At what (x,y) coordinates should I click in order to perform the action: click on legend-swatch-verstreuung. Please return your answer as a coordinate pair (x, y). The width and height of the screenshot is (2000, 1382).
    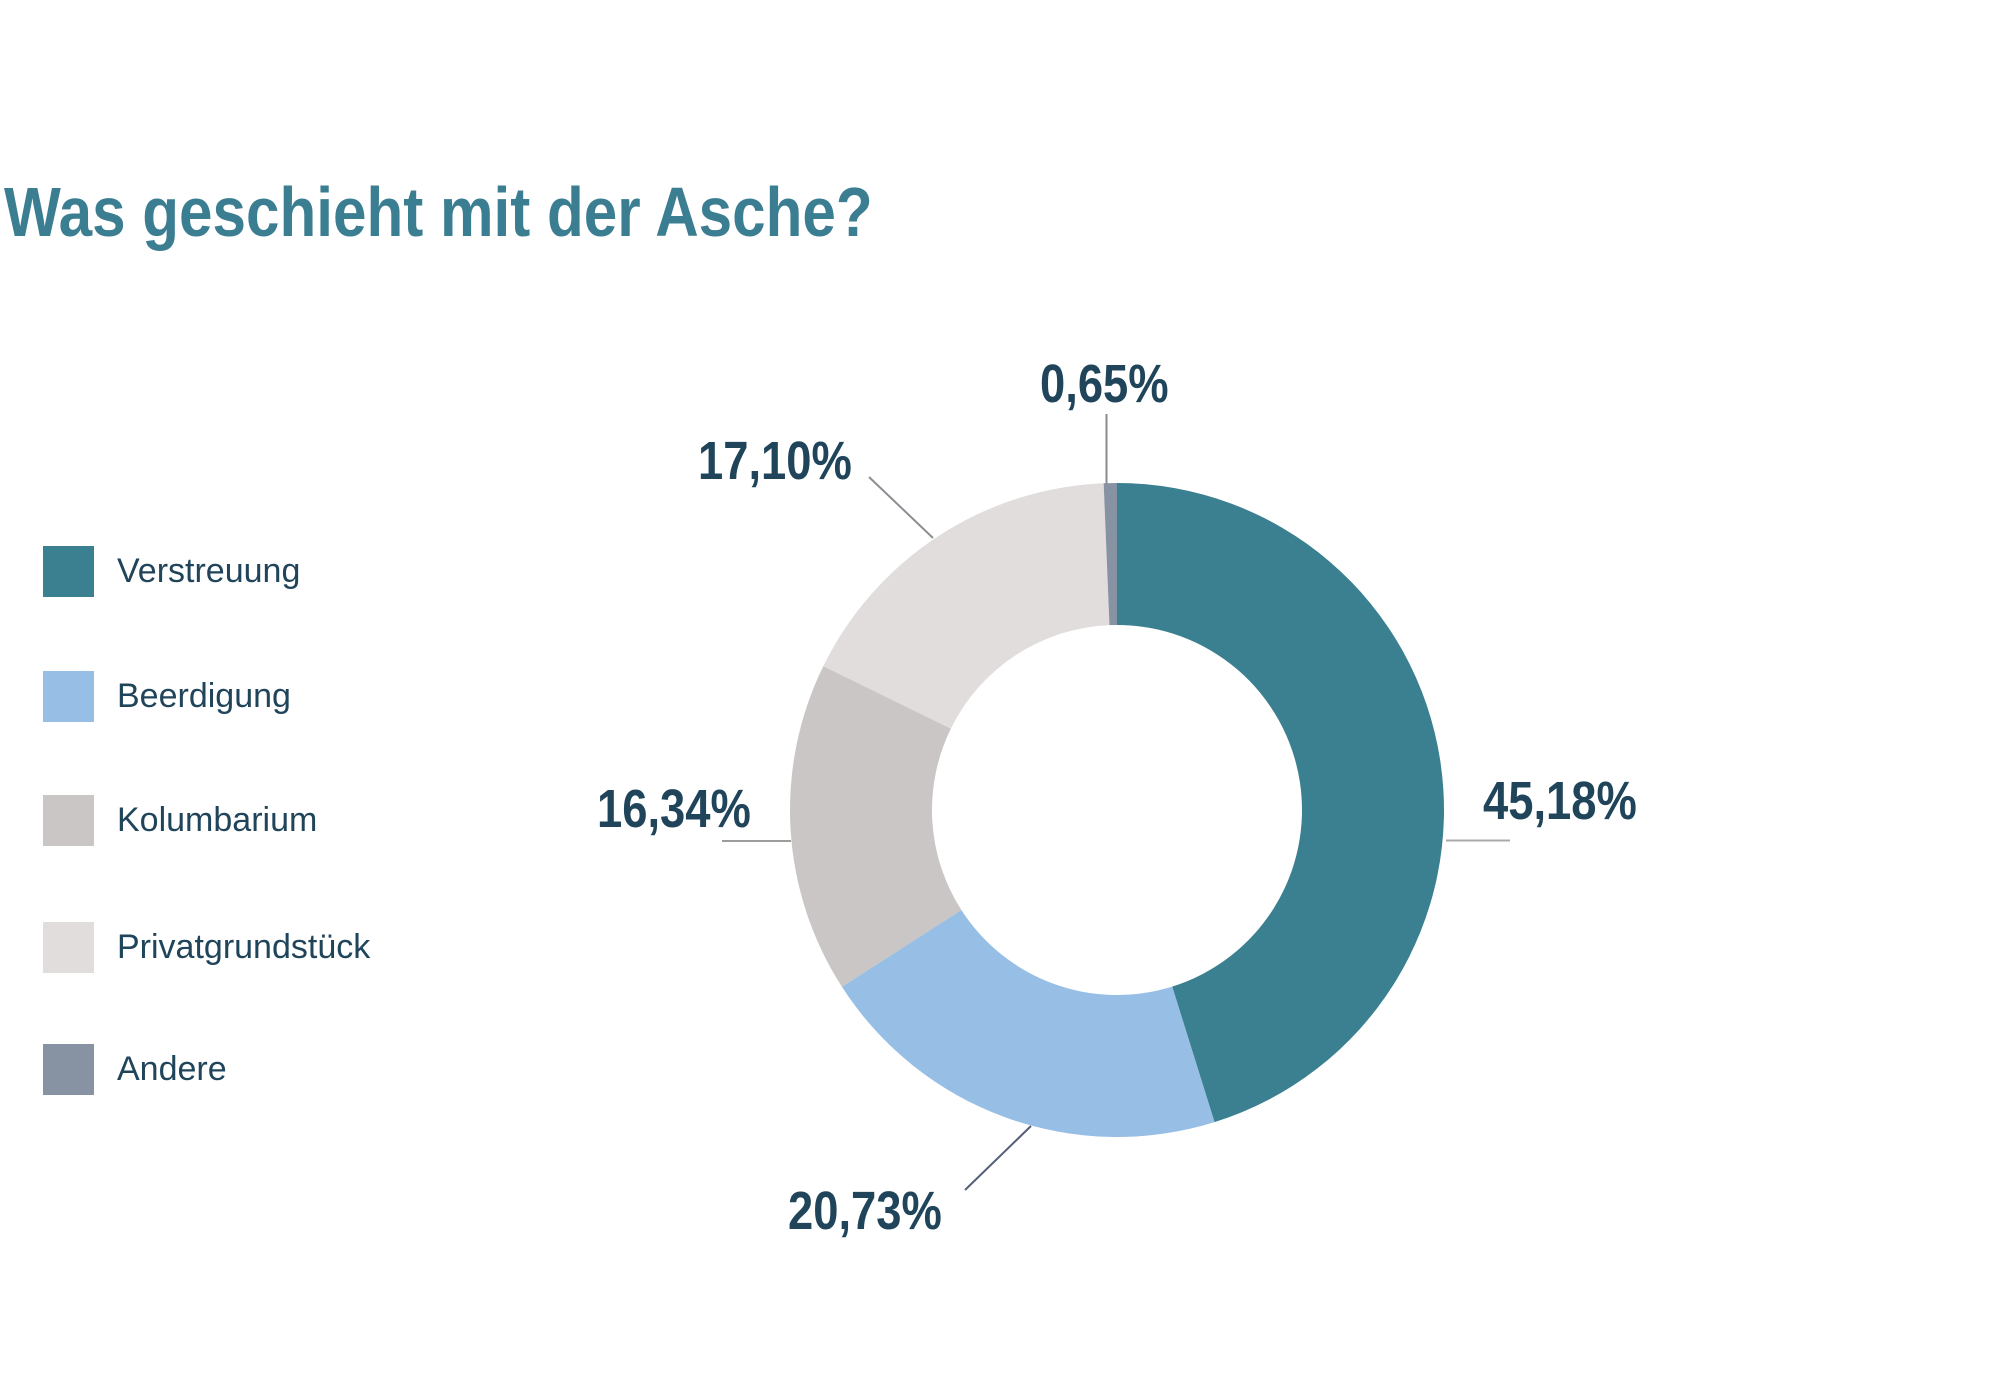
    Looking at the image, I should click on (68, 571).